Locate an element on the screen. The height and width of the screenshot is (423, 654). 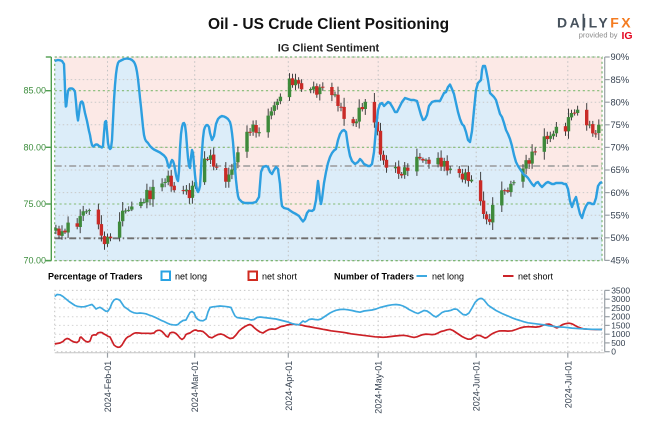
svg-text: Percentage of Traders is located at coordinates (95, 277).